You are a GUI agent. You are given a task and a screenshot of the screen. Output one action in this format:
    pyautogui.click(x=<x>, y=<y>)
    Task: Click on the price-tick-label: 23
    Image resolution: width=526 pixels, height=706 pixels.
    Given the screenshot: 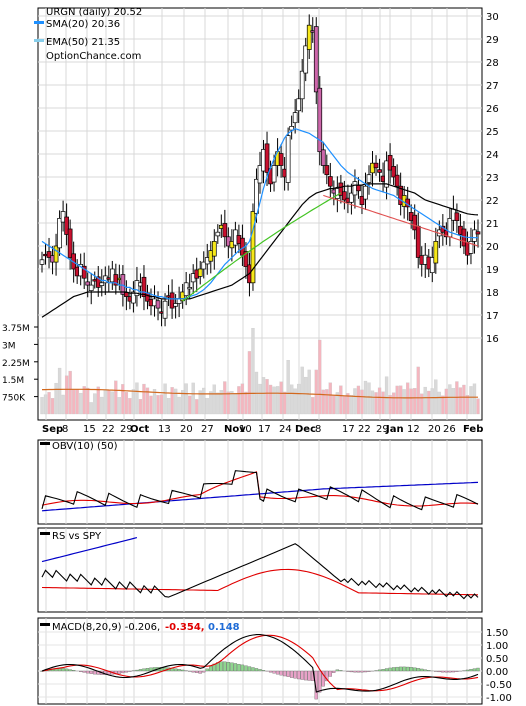 What is the action you would take?
    pyautogui.click(x=492, y=178)
    